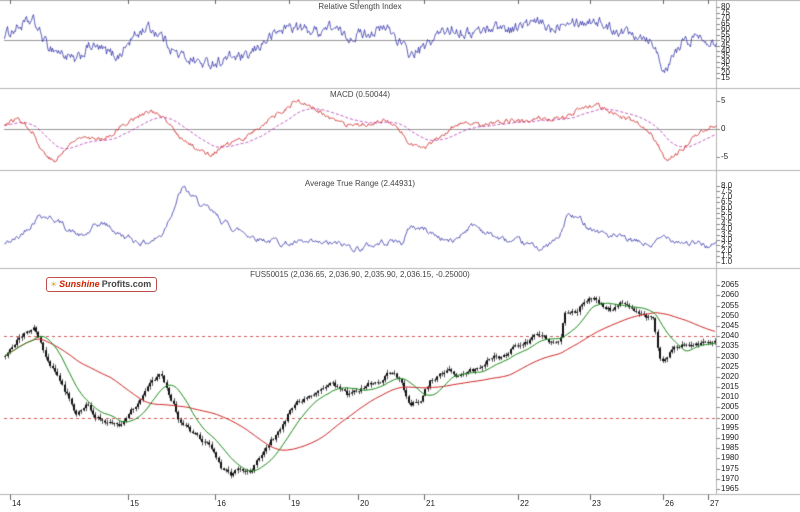  Describe the element at coordinates (360, 94) in the screenshot. I see `macd-panel-title: MACD (0.50044)` at that location.